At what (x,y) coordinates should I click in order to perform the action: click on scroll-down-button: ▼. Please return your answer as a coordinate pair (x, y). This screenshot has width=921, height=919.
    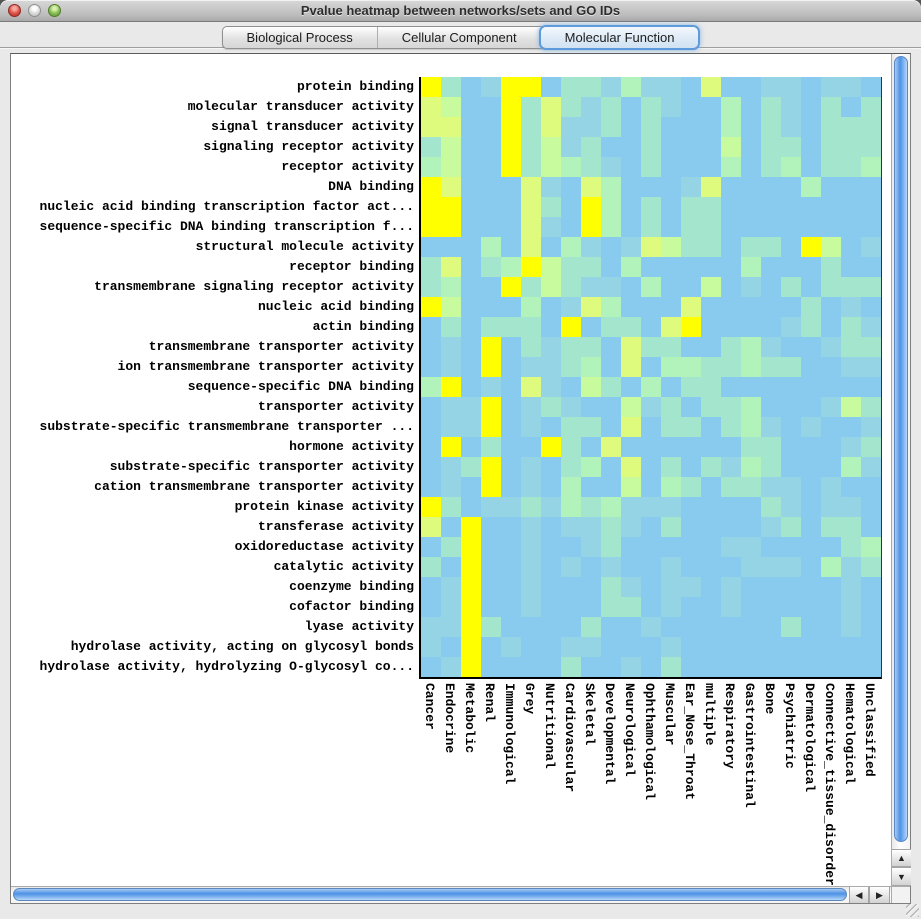
    Looking at the image, I should click on (901, 876).